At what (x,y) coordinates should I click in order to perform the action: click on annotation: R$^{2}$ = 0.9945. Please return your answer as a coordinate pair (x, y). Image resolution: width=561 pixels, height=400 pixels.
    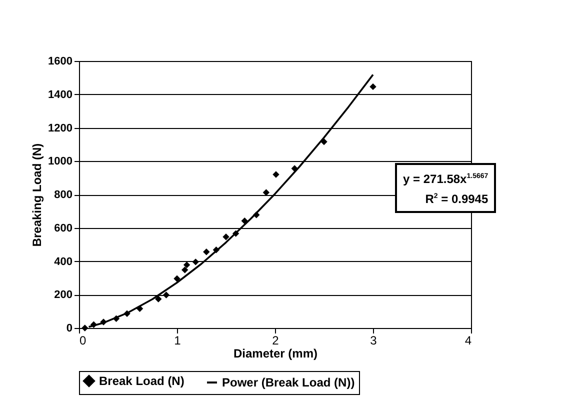
    Looking at the image, I should click on (456, 199).